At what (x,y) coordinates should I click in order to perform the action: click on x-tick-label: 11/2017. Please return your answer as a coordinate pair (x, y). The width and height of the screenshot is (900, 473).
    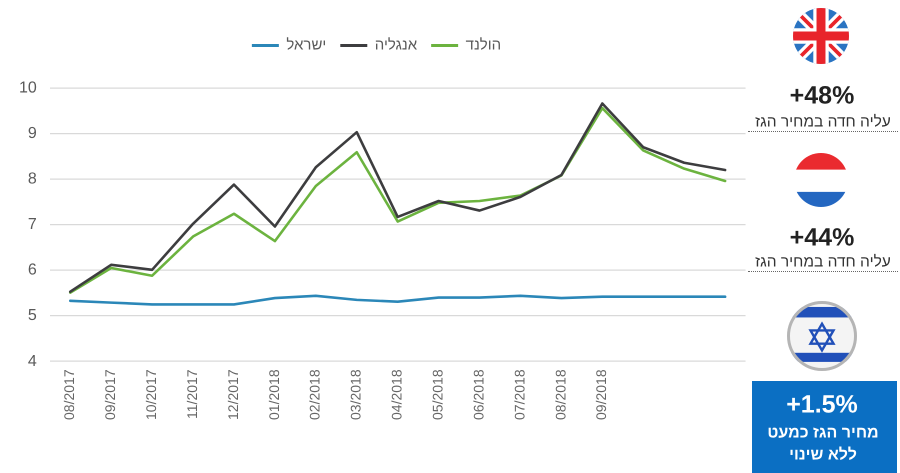
    Looking at the image, I should click on (192, 394).